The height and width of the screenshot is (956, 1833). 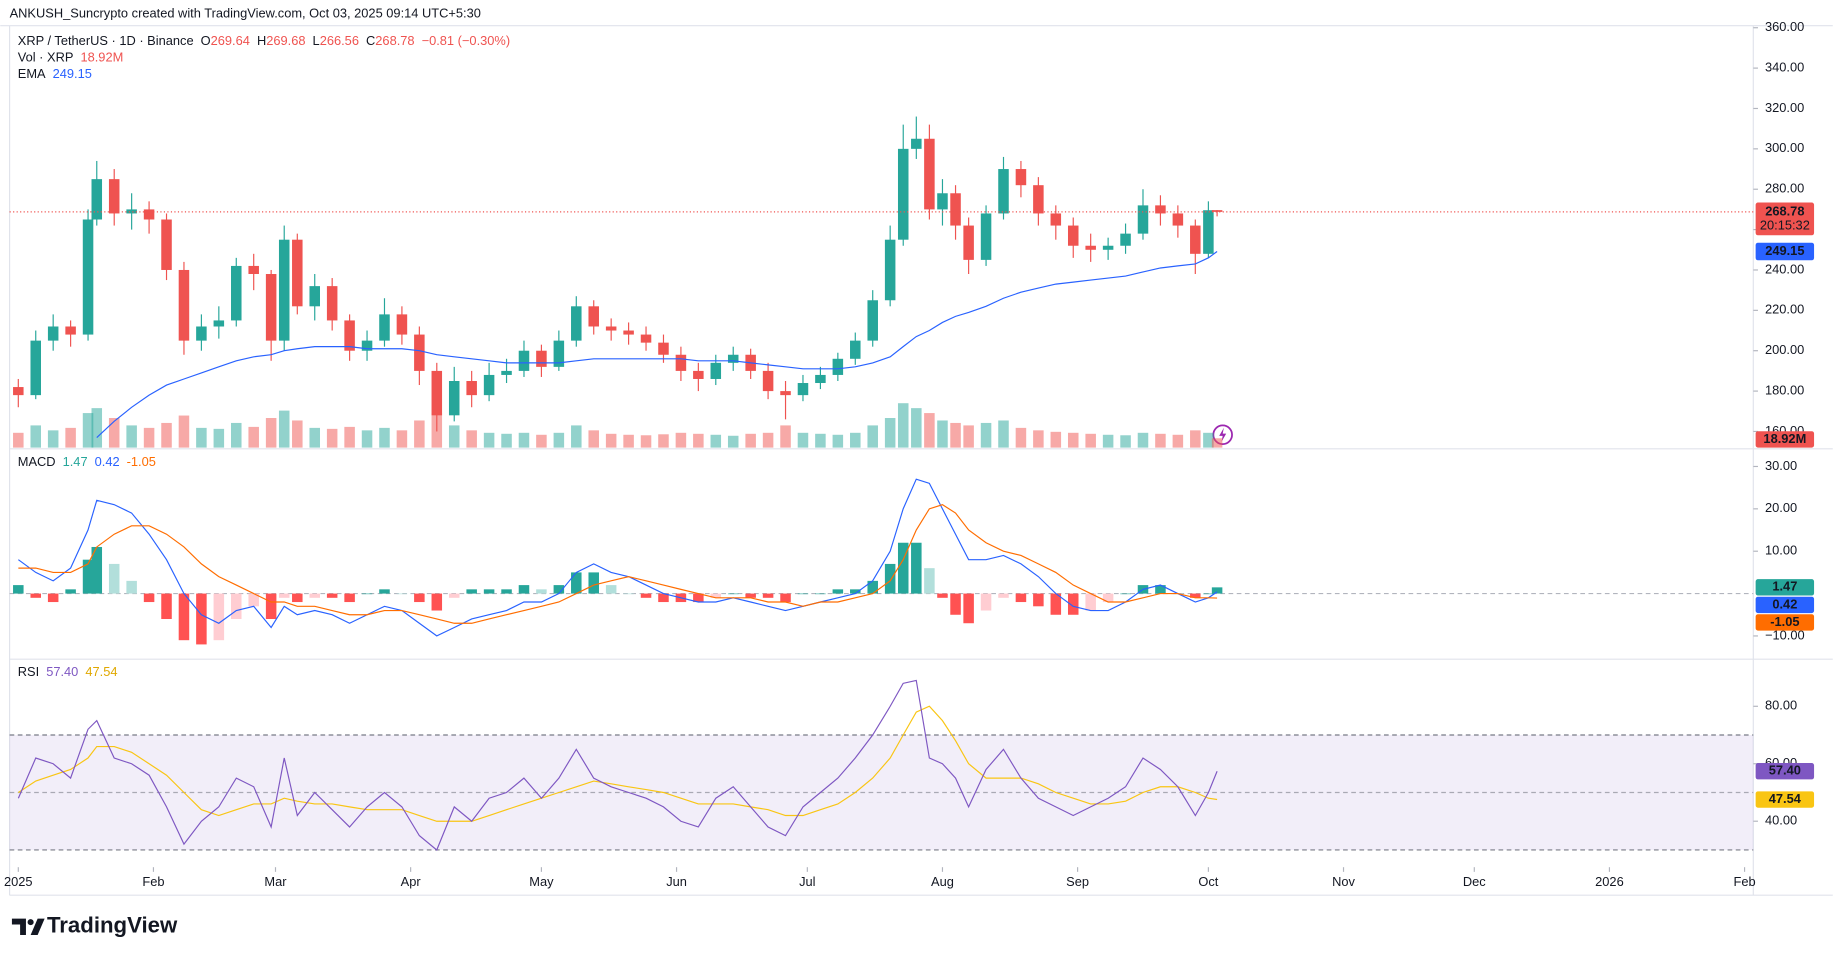 I want to click on ohlc-value: 266.56, so click(x=339, y=40).